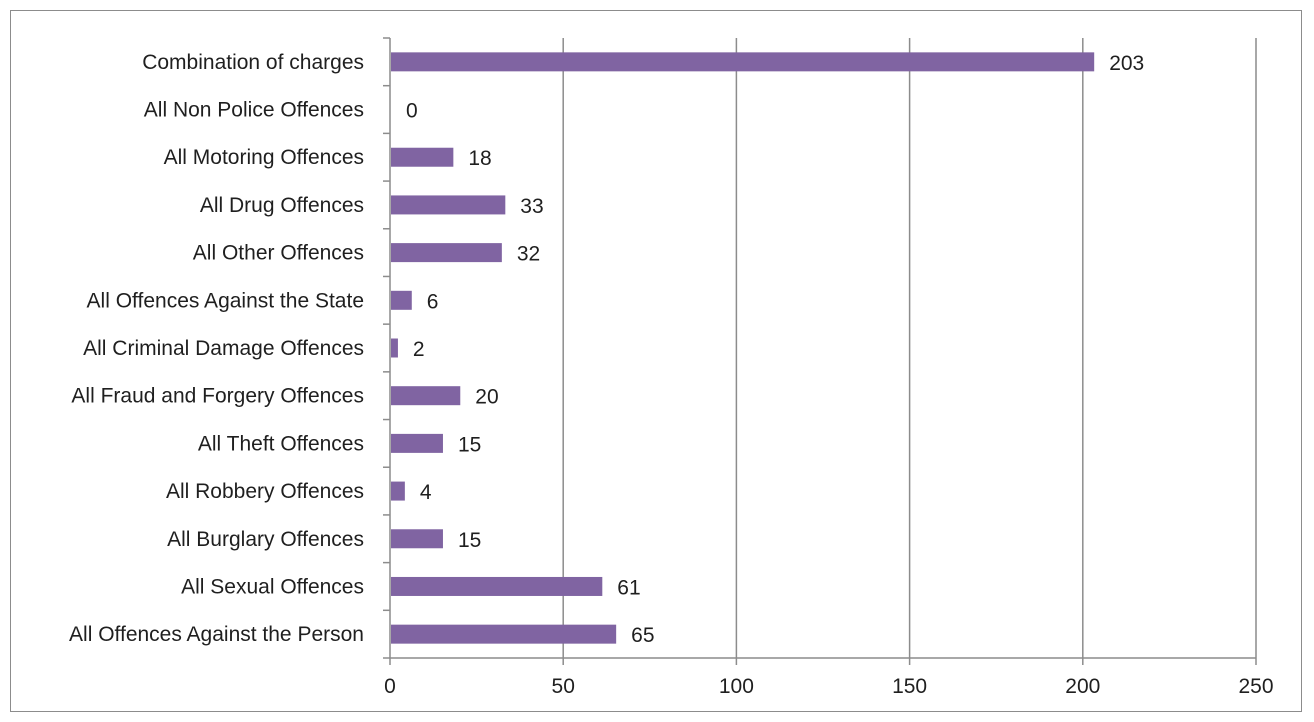  Describe the element at coordinates (528, 254) in the screenshot. I see `data-label: 32` at that location.